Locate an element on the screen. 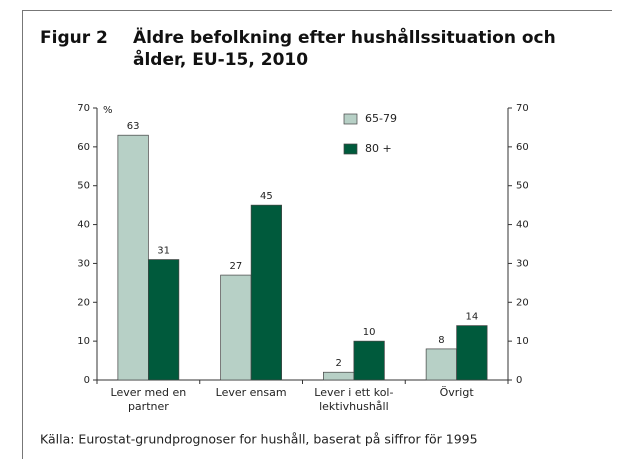 This screenshot has width=623, height=459. y-tick-label: 20 is located at coordinates (83, 302).